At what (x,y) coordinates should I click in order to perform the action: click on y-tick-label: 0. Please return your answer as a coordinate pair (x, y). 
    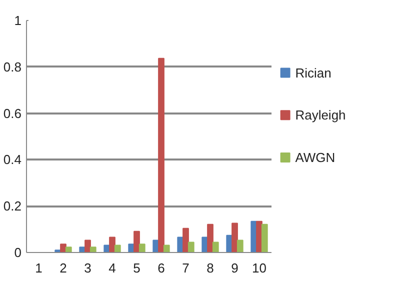
    Looking at the image, I should click on (18, 252).